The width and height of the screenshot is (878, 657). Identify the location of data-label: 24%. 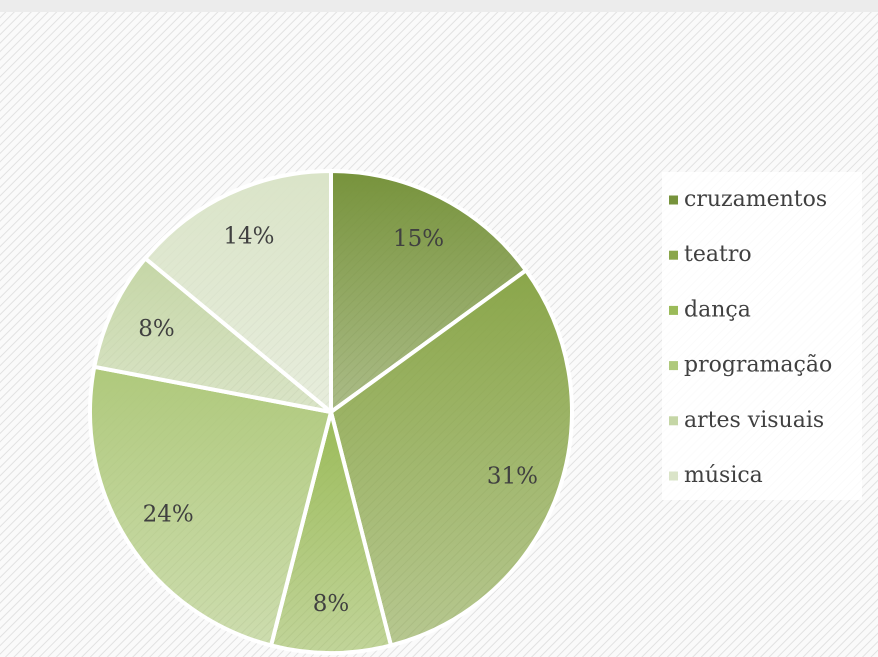
(168, 514).